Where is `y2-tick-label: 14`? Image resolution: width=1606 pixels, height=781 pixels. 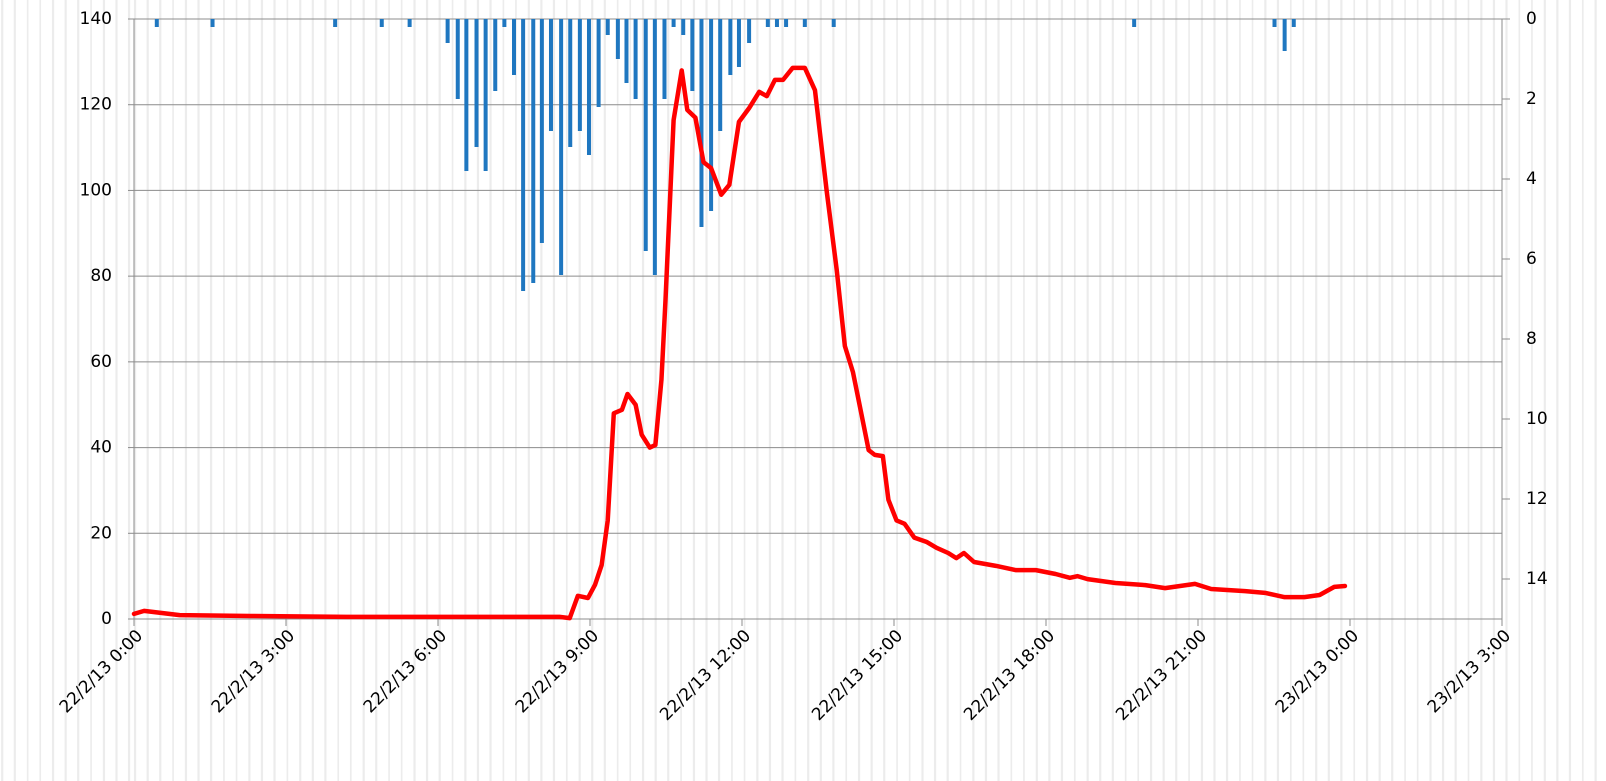 y2-tick-label: 14 is located at coordinates (1537, 579).